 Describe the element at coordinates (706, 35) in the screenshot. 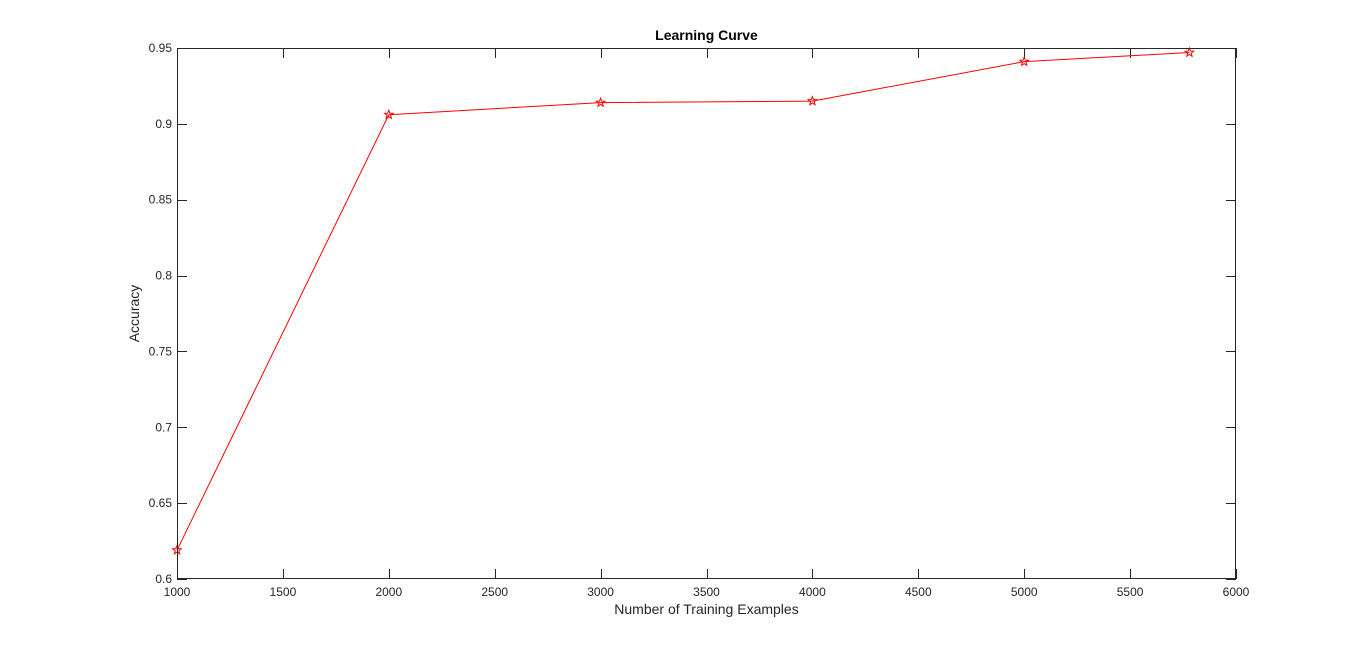

I see `chart-title: Learning Curve` at that location.